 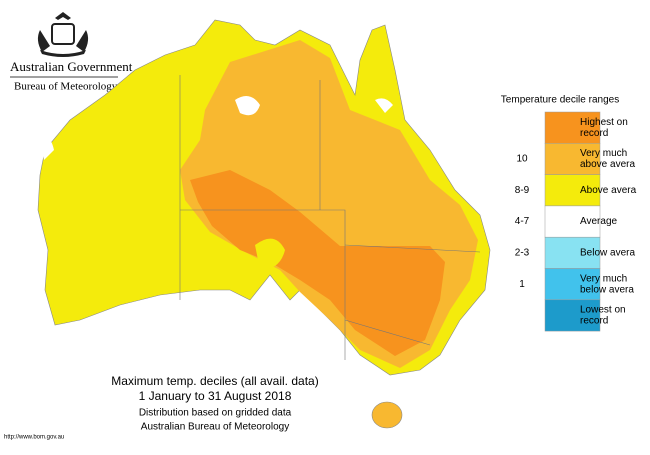 I want to click on url: http://www.bom.gov.au, so click(x=34, y=438).